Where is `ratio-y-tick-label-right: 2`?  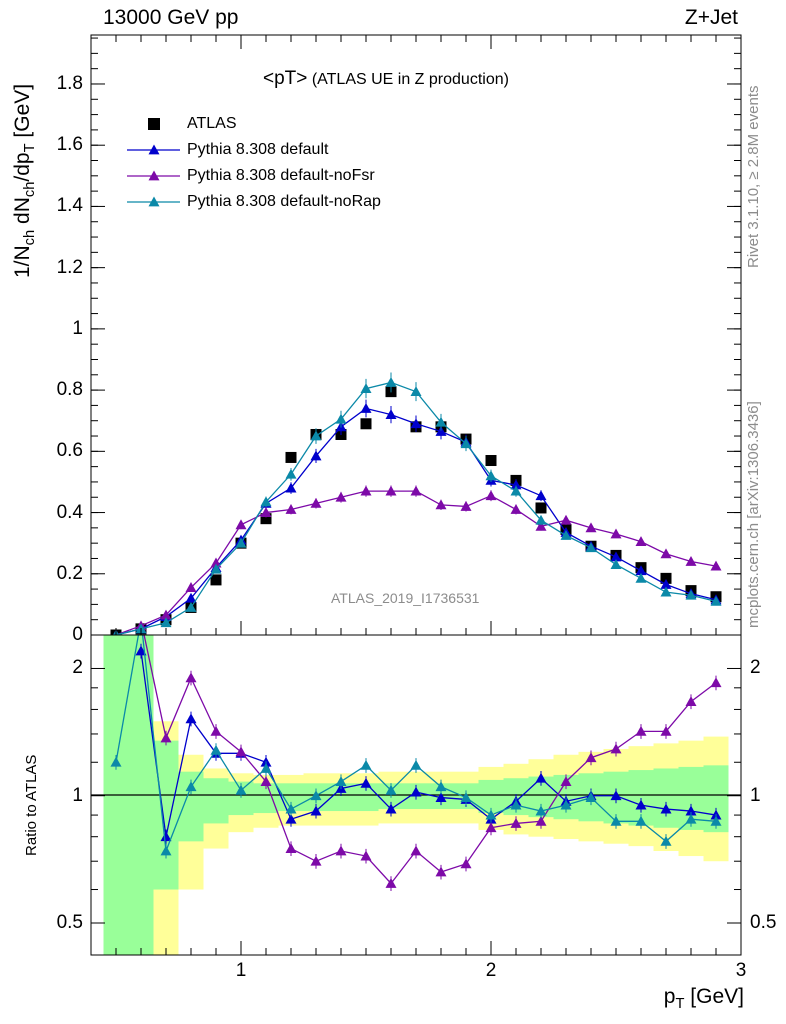
ratio-y-tick-label-right: 2 is located at coordinates (755, 668).